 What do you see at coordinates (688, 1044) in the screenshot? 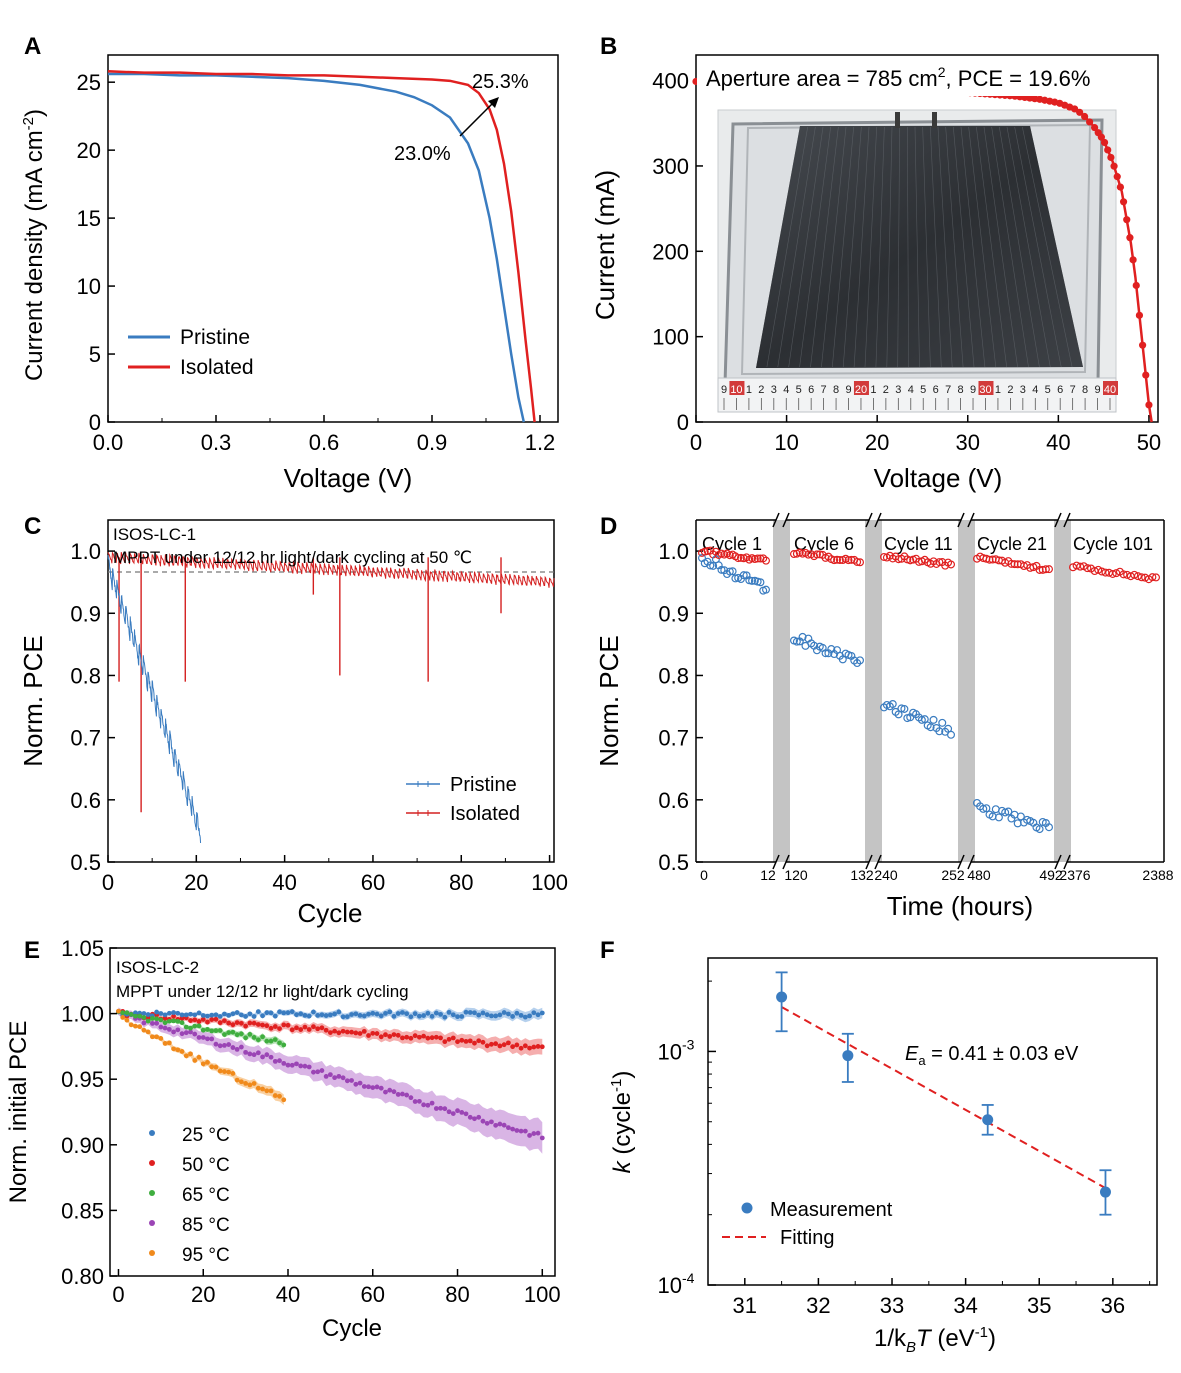
I see `panel-f-ytick-exp: -3` at bounding box center [688, 1044].